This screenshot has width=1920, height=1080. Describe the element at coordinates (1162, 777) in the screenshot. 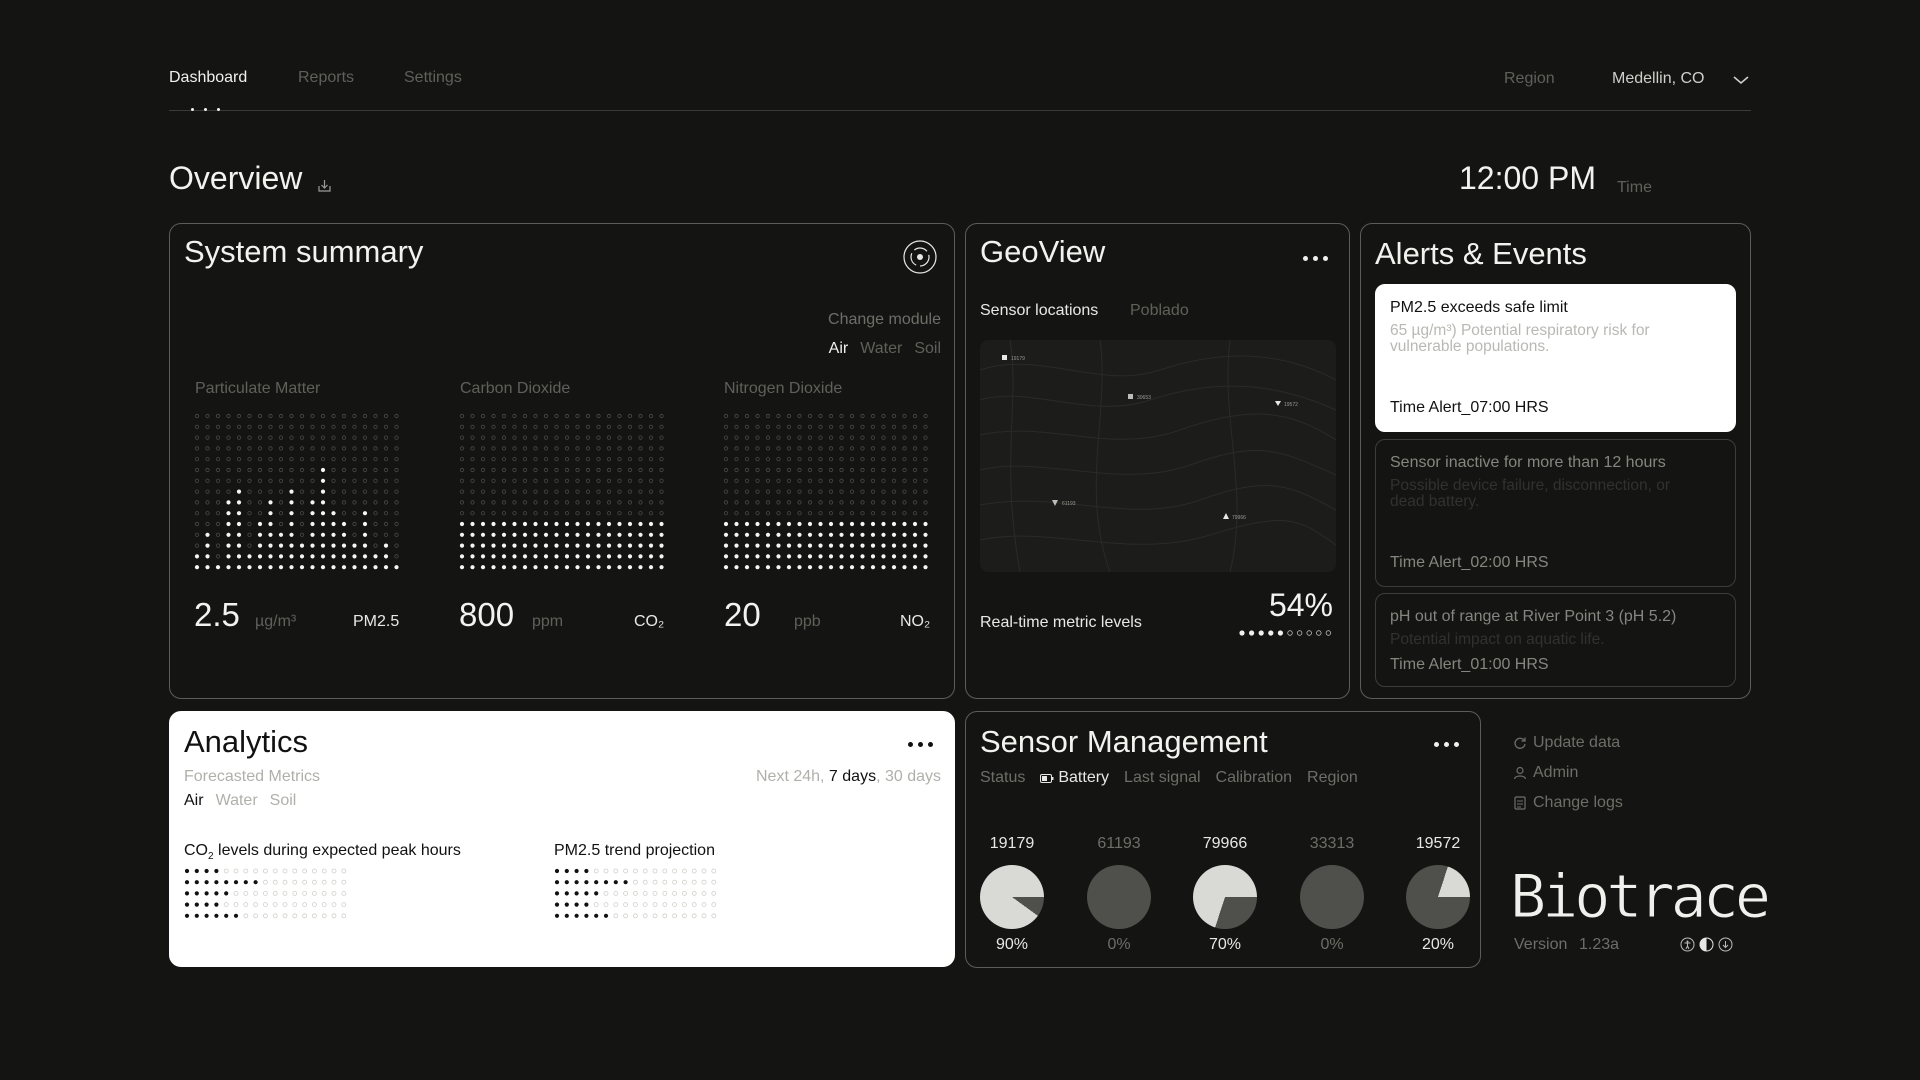

I see `sensor-tab-last-signal: Last signal` at that location.